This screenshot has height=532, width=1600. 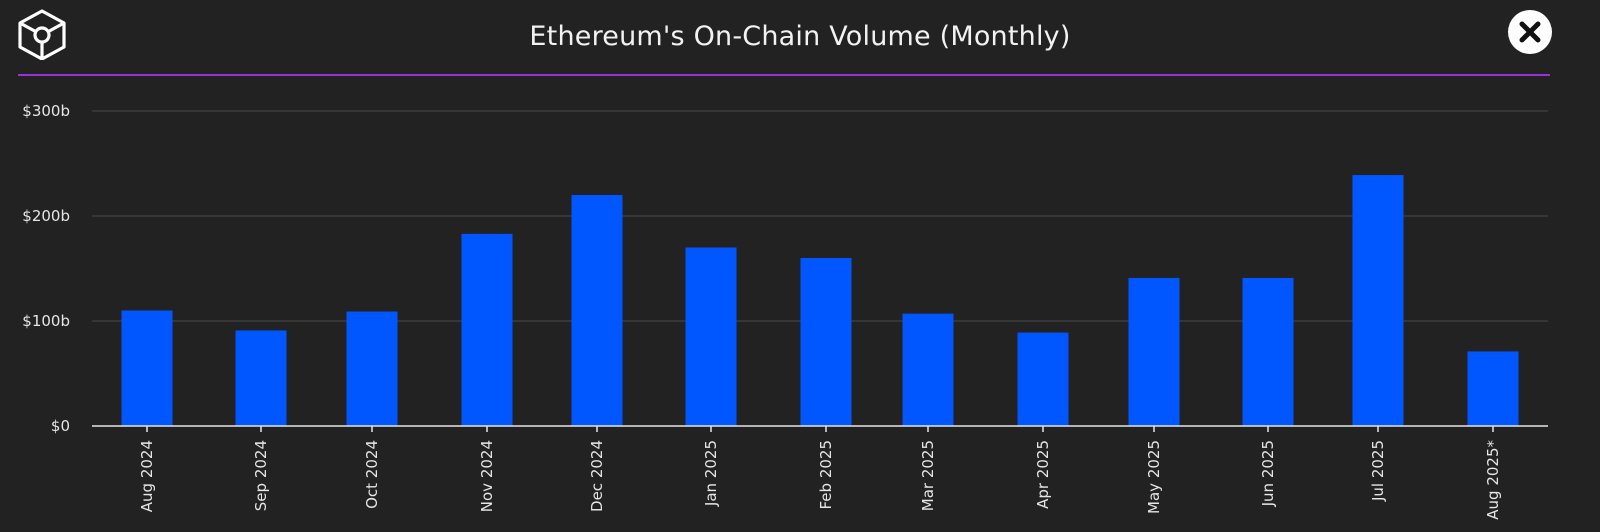 I want to click on x-tick-label: Mar 2025, so click(x=928, y=475).